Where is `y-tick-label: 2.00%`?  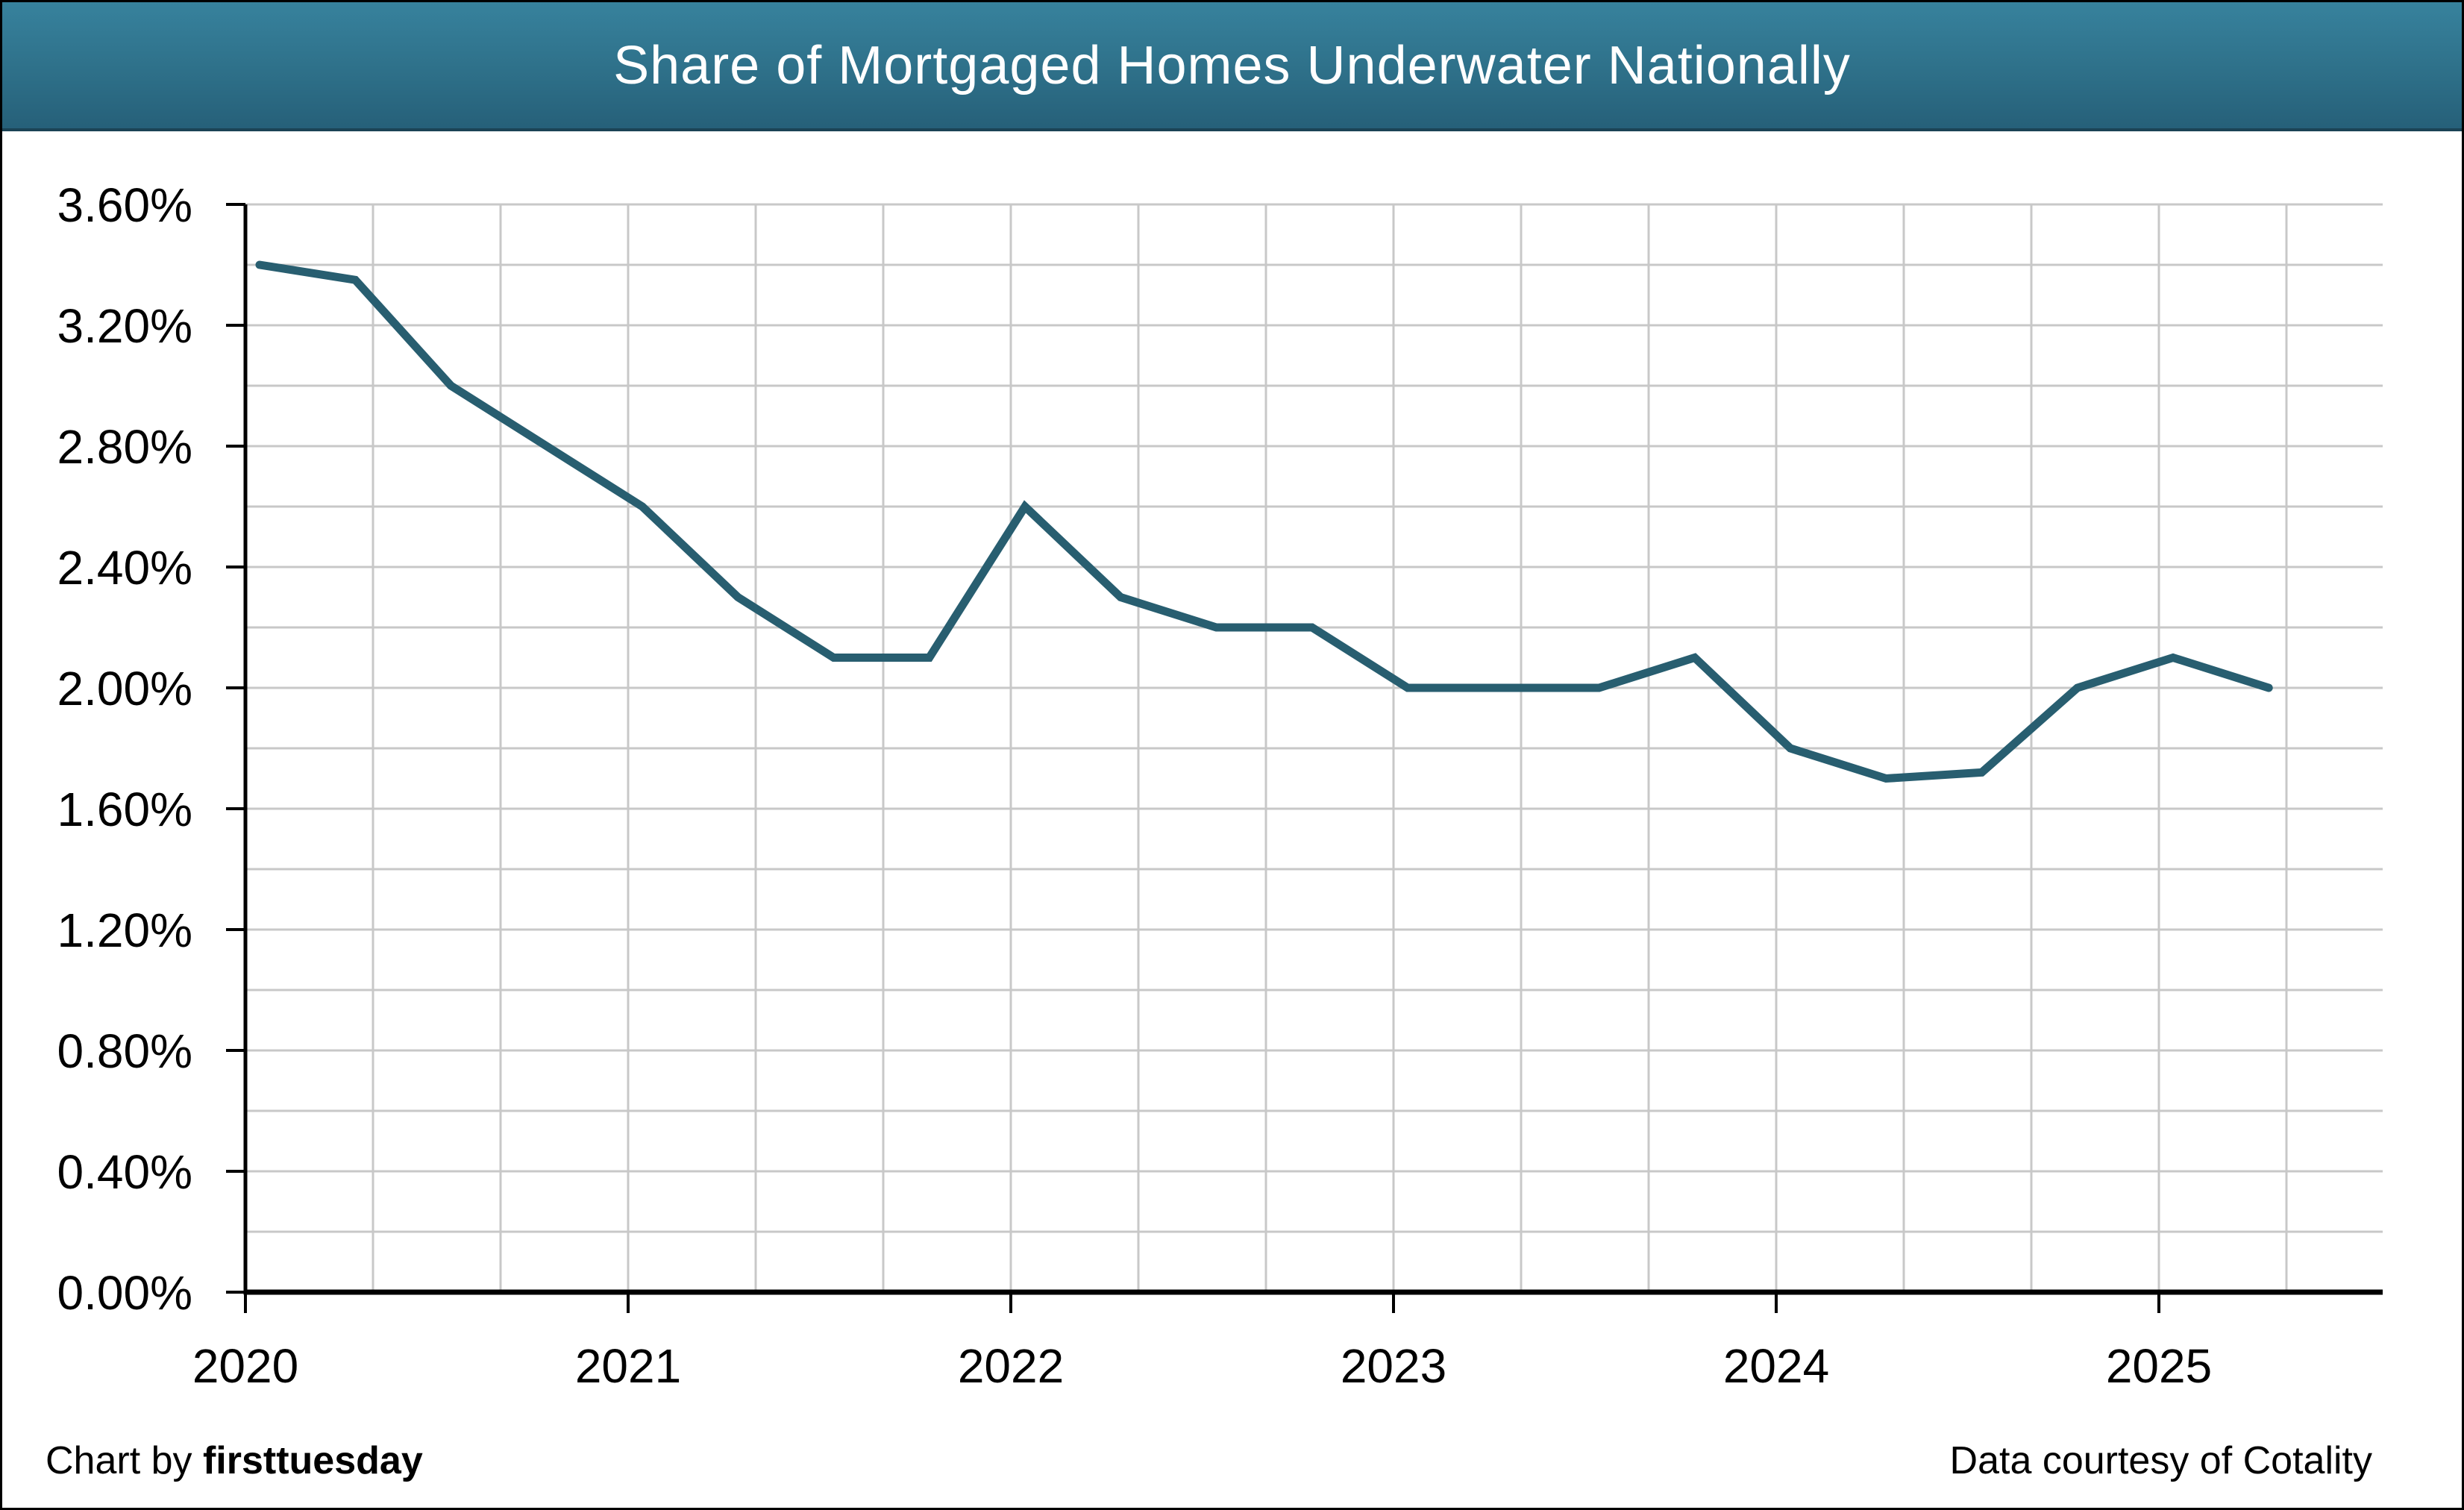 y-tick-label: 2.00% is located at coordinates (124, 688).